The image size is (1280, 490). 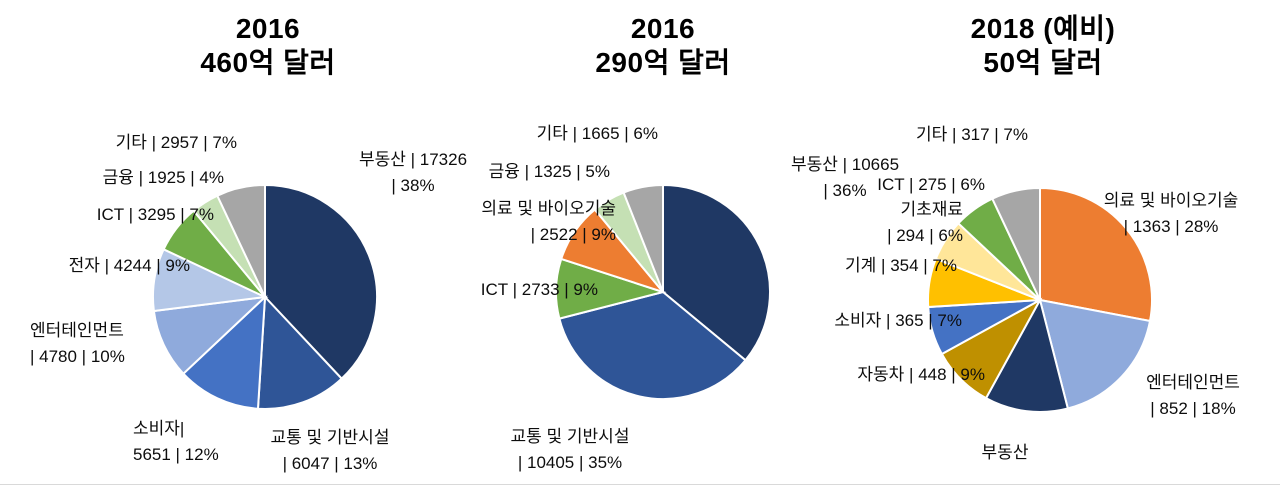 I want to click on slice-label-line: 기타 | 2957 | 7%, so click(x=176, y=142).